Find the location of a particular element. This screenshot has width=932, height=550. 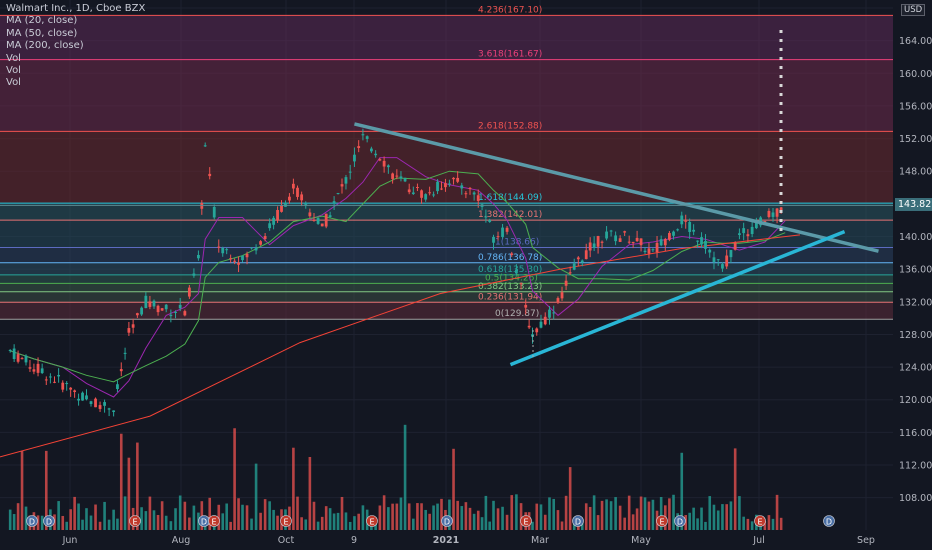

legend-vol-3: Vol is located at coordinates (13, 83).